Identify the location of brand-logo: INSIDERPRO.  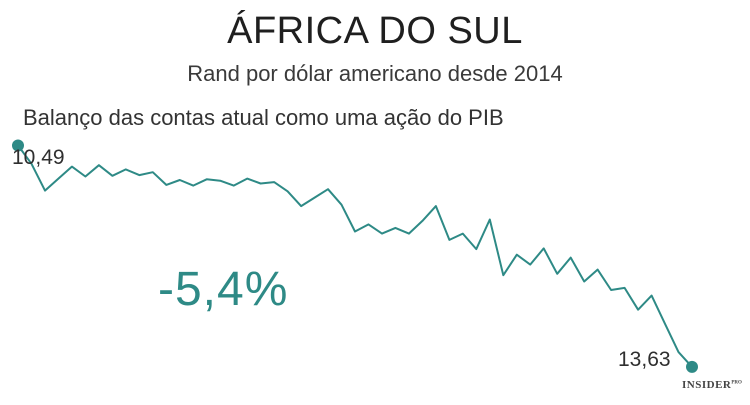
(712, 385).